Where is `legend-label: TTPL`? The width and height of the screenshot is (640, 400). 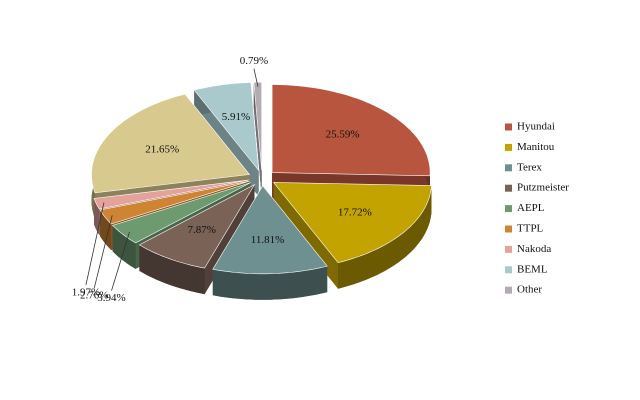
legend-label: TTPL is located at coordinates (530, 229).